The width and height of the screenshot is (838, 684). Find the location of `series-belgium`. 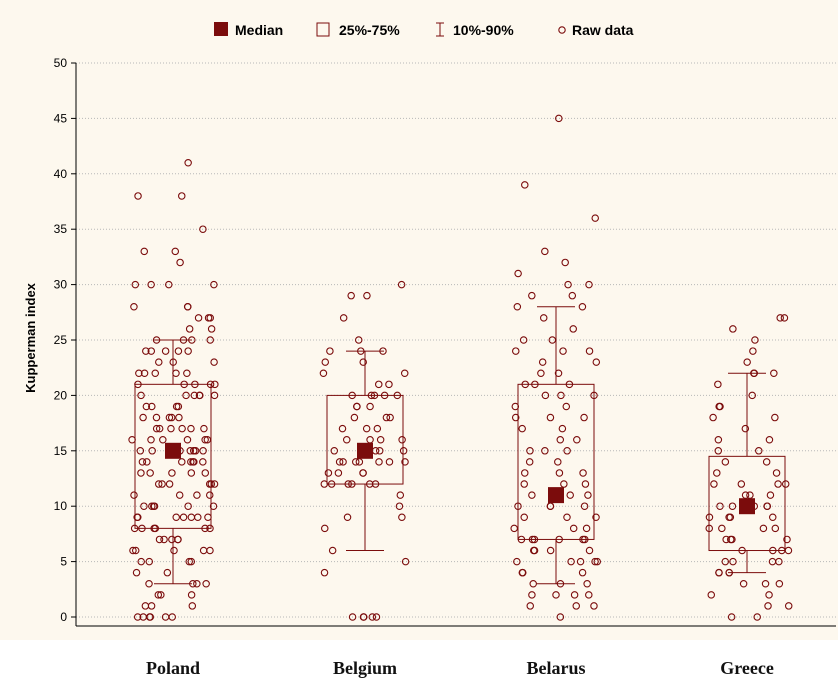

series-belgium is located at coordinates (364, 450).